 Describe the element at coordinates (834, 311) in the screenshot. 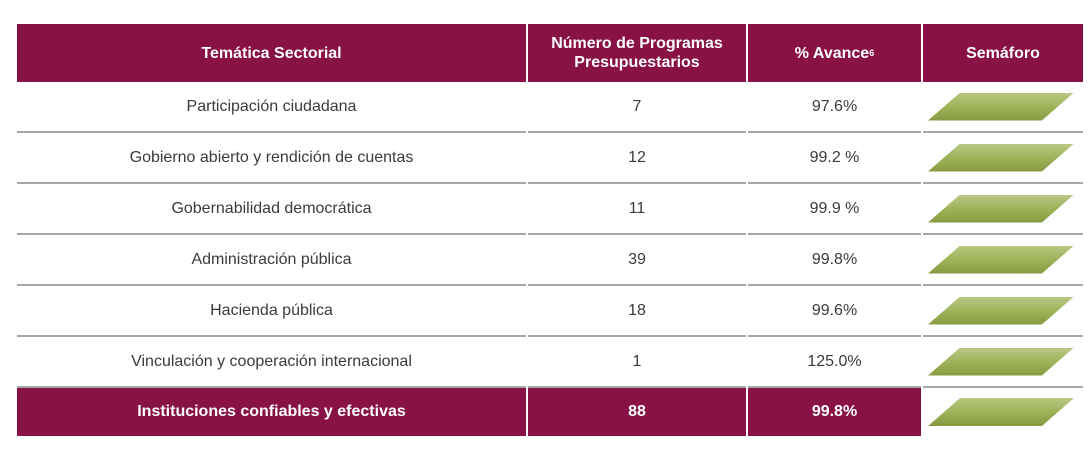

I see `row-4-avance: 99.6%` at that location.